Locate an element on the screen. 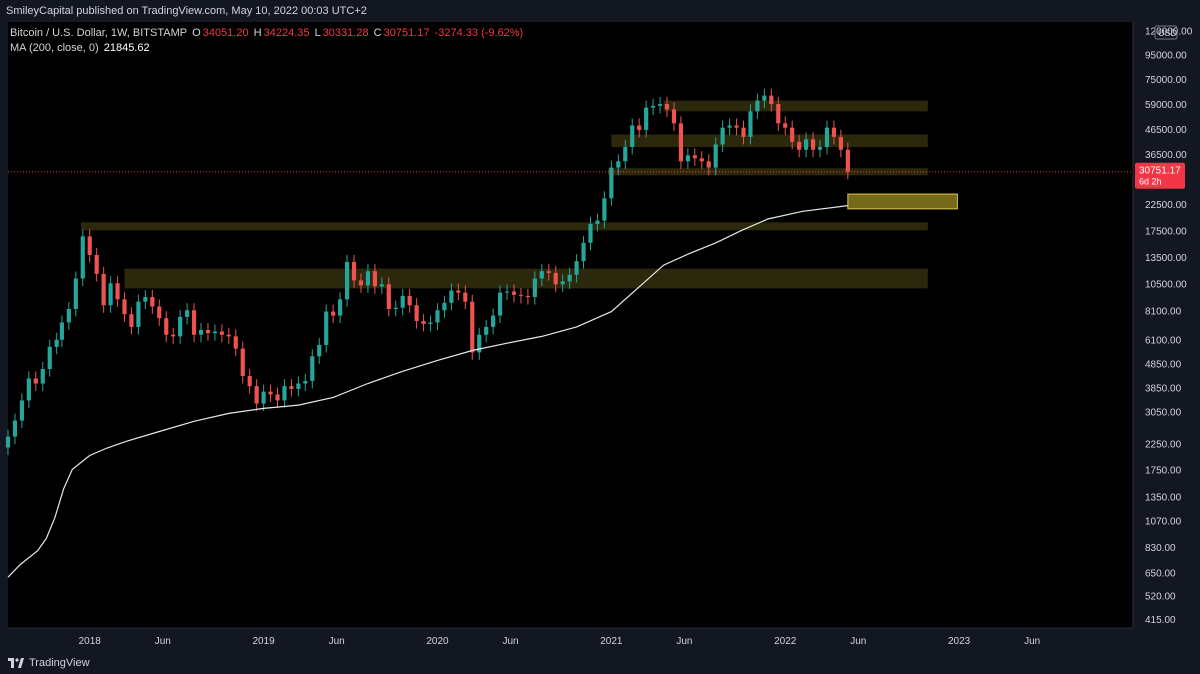  y-tick-label: 17500.00 is located at coordinates (1166, 231).